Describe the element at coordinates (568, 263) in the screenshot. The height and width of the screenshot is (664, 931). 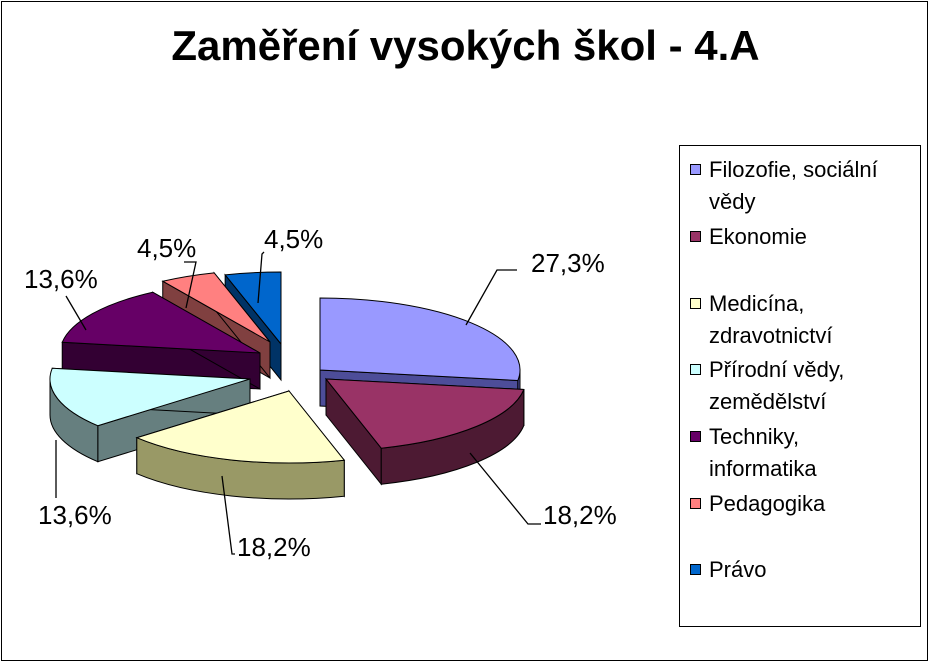
I see `data-label-1: 27,3%` at that location.